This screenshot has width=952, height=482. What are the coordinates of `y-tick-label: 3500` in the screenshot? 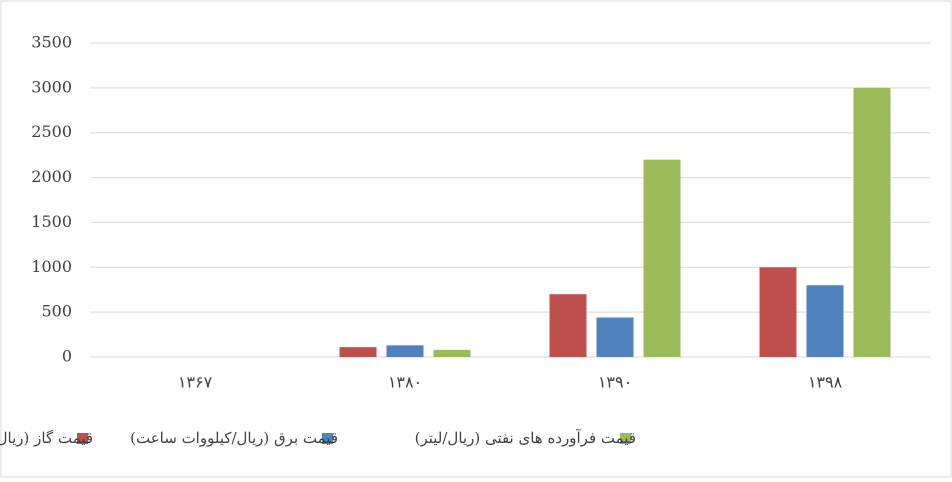 It's located at (51, 42).